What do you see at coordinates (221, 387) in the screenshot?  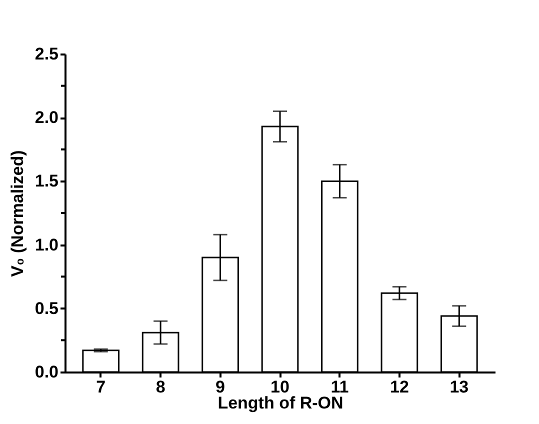 I see `x-tick-label: 9` at bounding box center [221, 387].